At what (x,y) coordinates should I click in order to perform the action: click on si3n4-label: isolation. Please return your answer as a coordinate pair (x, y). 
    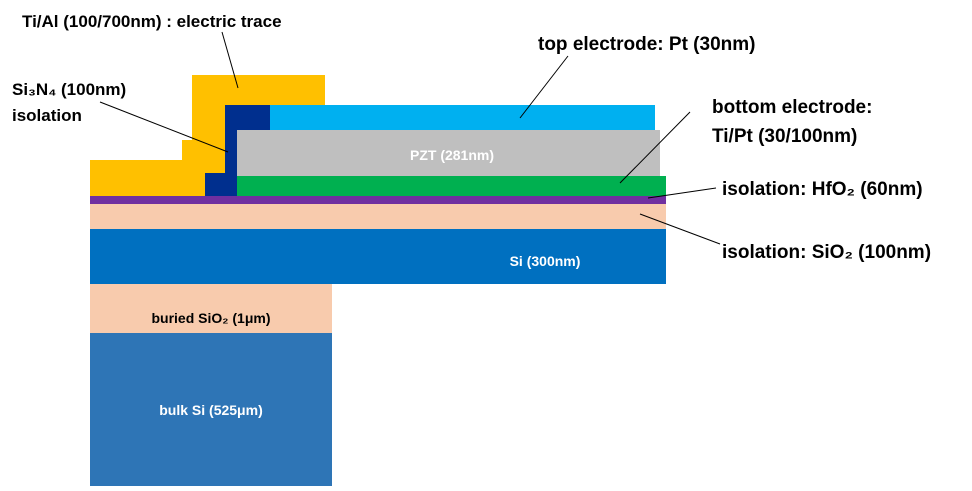
    Looking at the image, I should click on (47, 115).